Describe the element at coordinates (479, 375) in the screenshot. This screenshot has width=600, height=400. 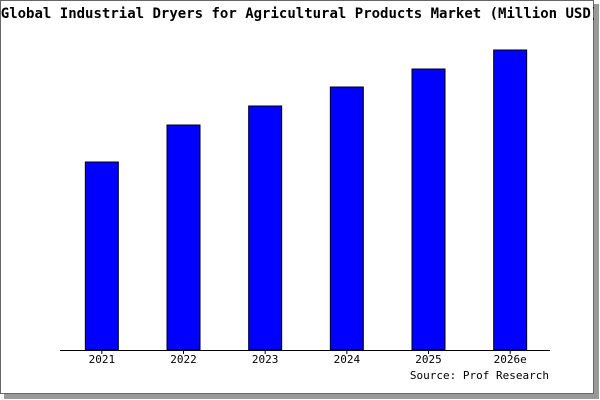
I see `source-note: Source: Prof Research` at that location.